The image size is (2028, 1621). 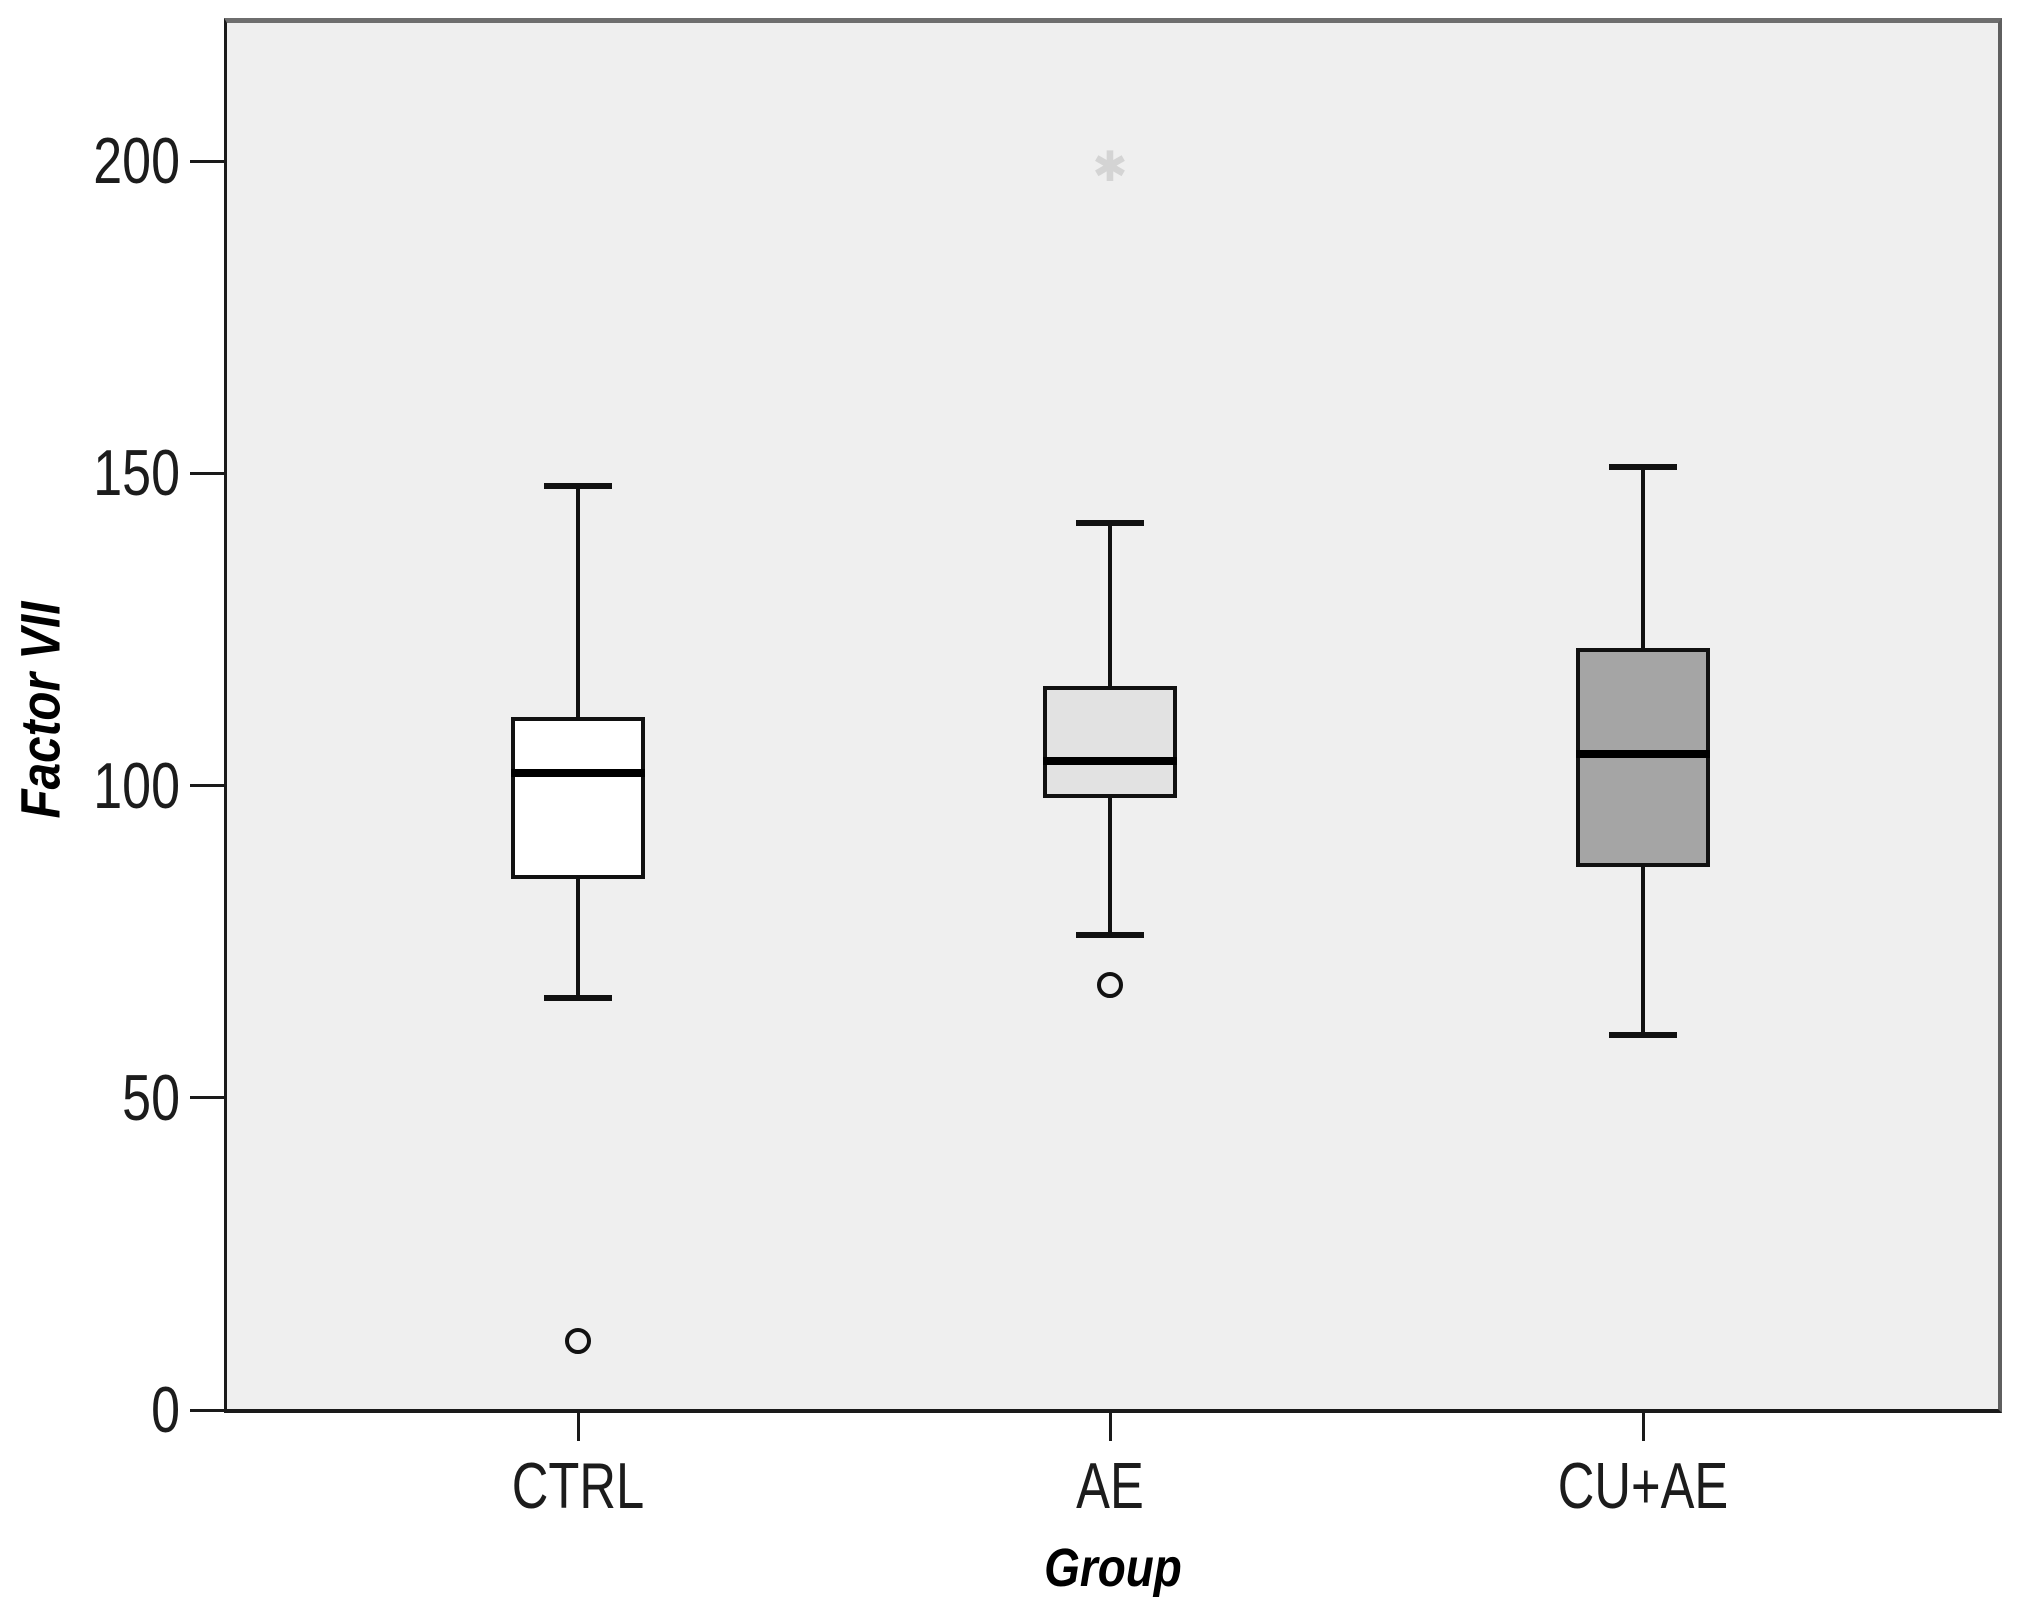 I want to click on y-tick-label: 150, so click(x=136, y=473).